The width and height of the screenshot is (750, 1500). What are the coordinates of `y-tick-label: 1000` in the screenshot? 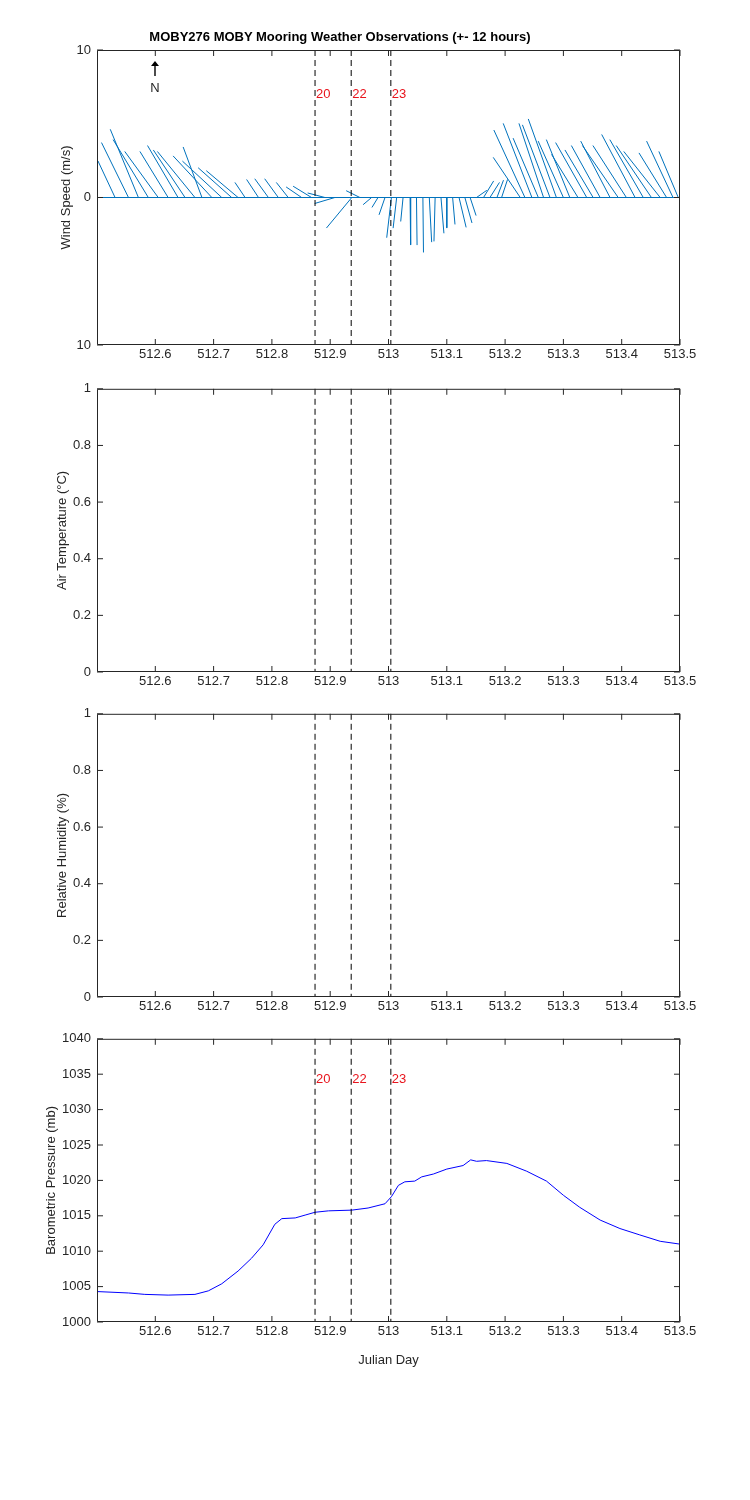 It's located at (76, 1321).